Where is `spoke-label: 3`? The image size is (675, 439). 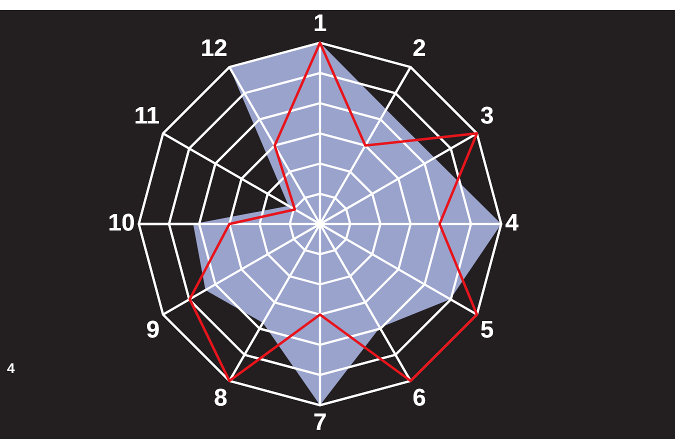 spoke-label: 3 is located at coordinates (487, 116).